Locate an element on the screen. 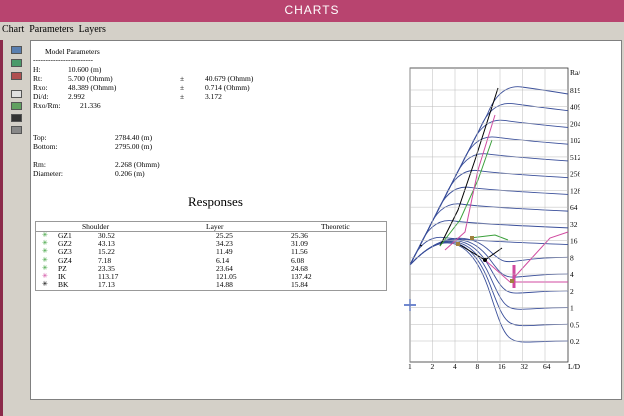 This screenshot has height=416, width=624. green-line is located at coordinates (489, 237).